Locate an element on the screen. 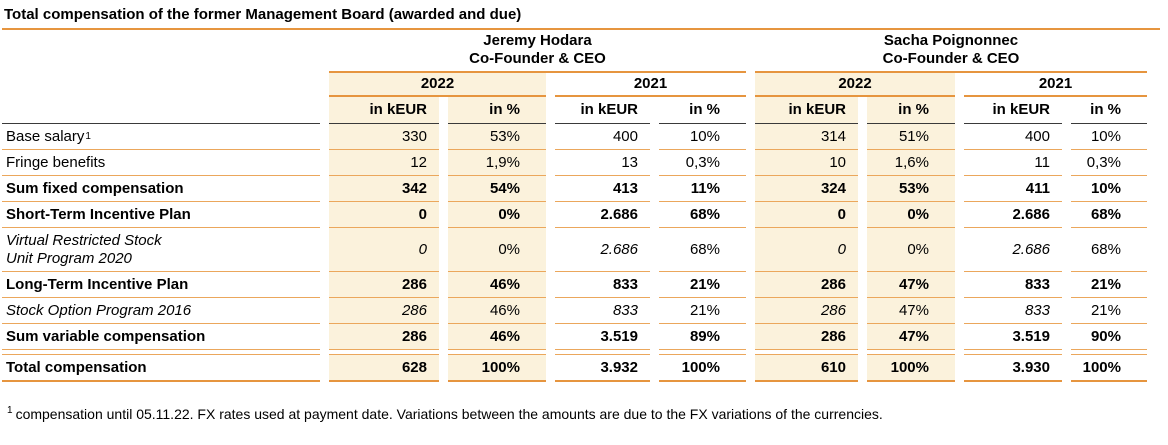 The height and width of the screenshot is (445, 1168). row-label-text: Stock Option Program 2016 is located at coordinates (99, 310).